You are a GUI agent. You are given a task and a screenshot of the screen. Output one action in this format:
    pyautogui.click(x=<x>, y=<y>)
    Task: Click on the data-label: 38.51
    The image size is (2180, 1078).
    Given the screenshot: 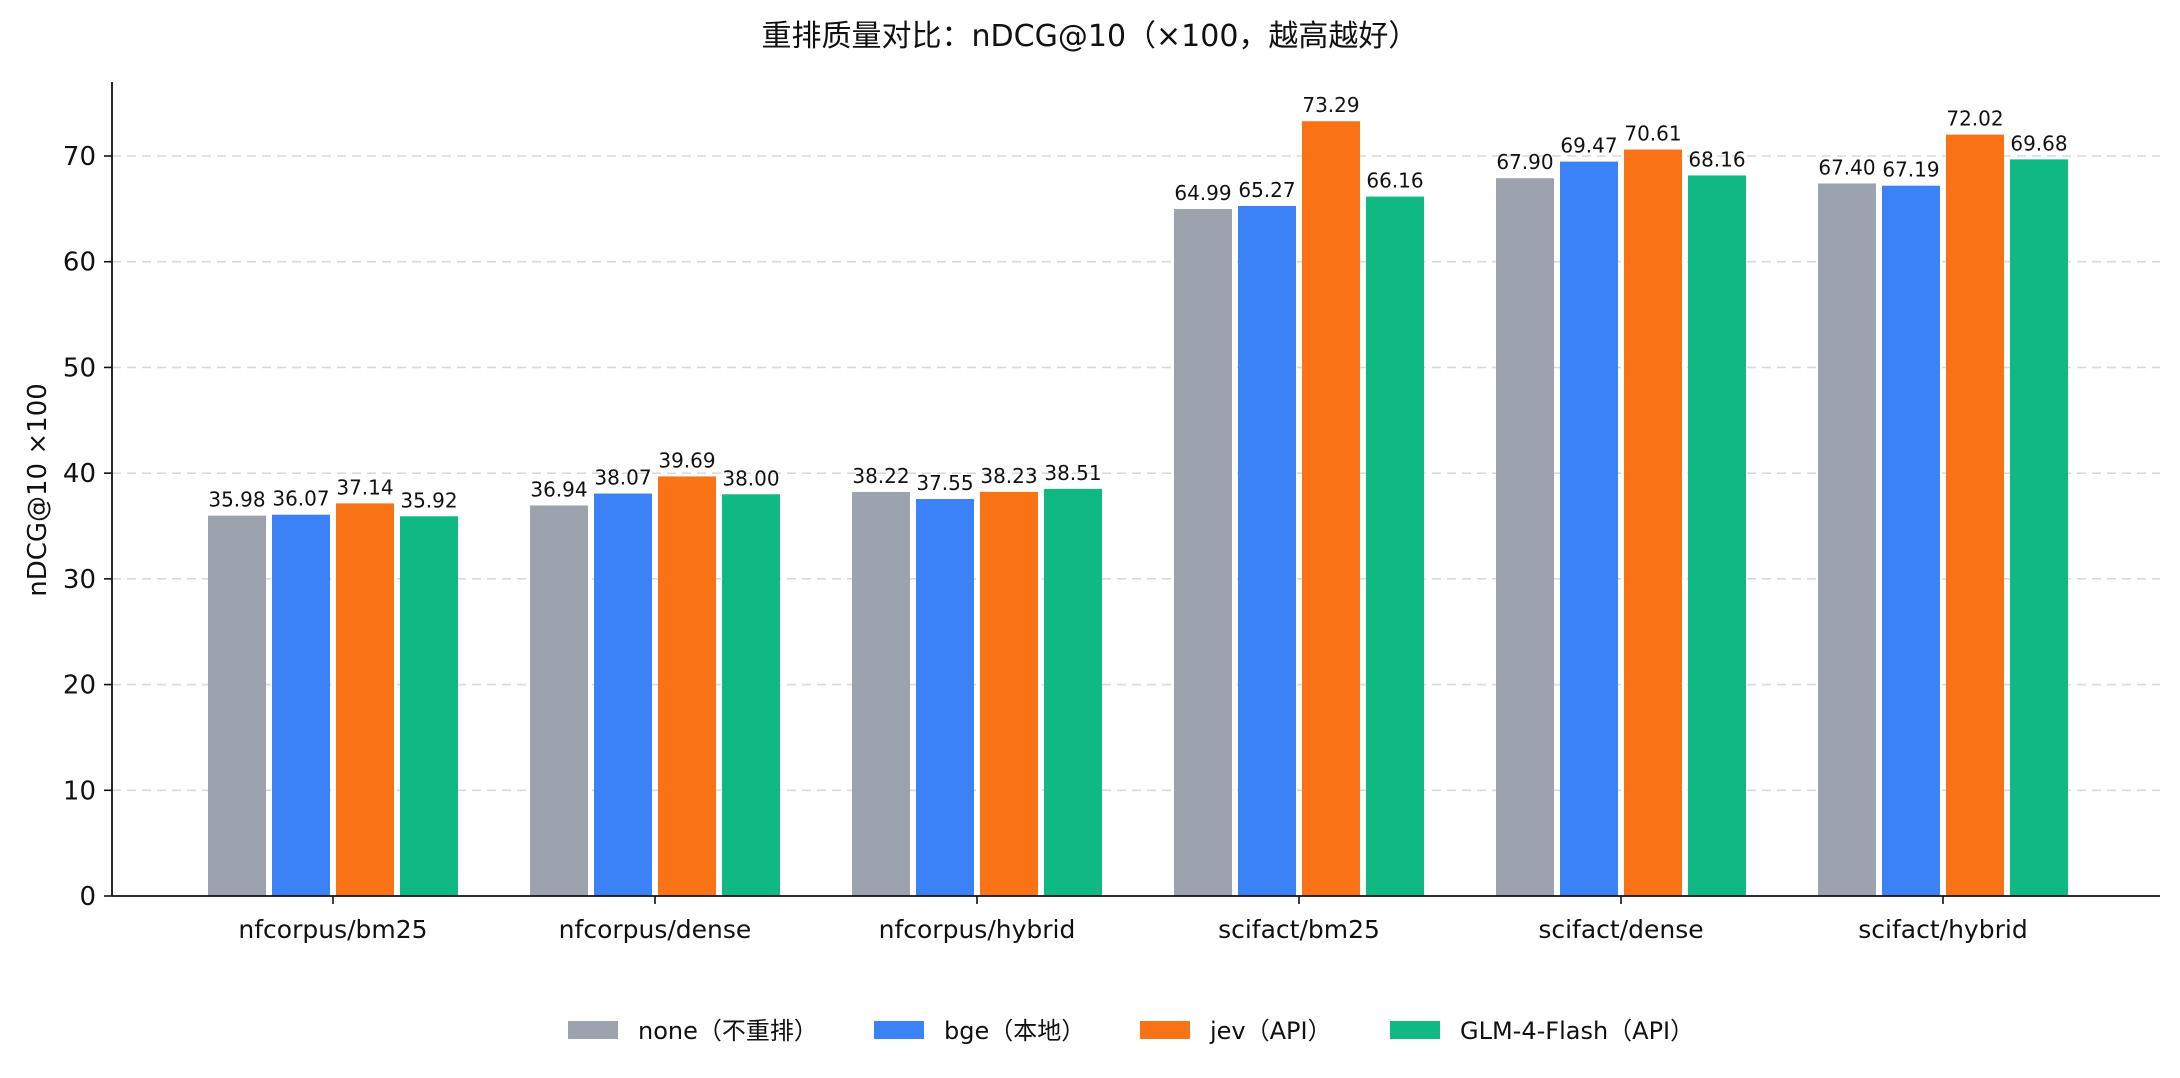 What is the action you would take?
    pyautogui.click(x=1072, y=473)
    